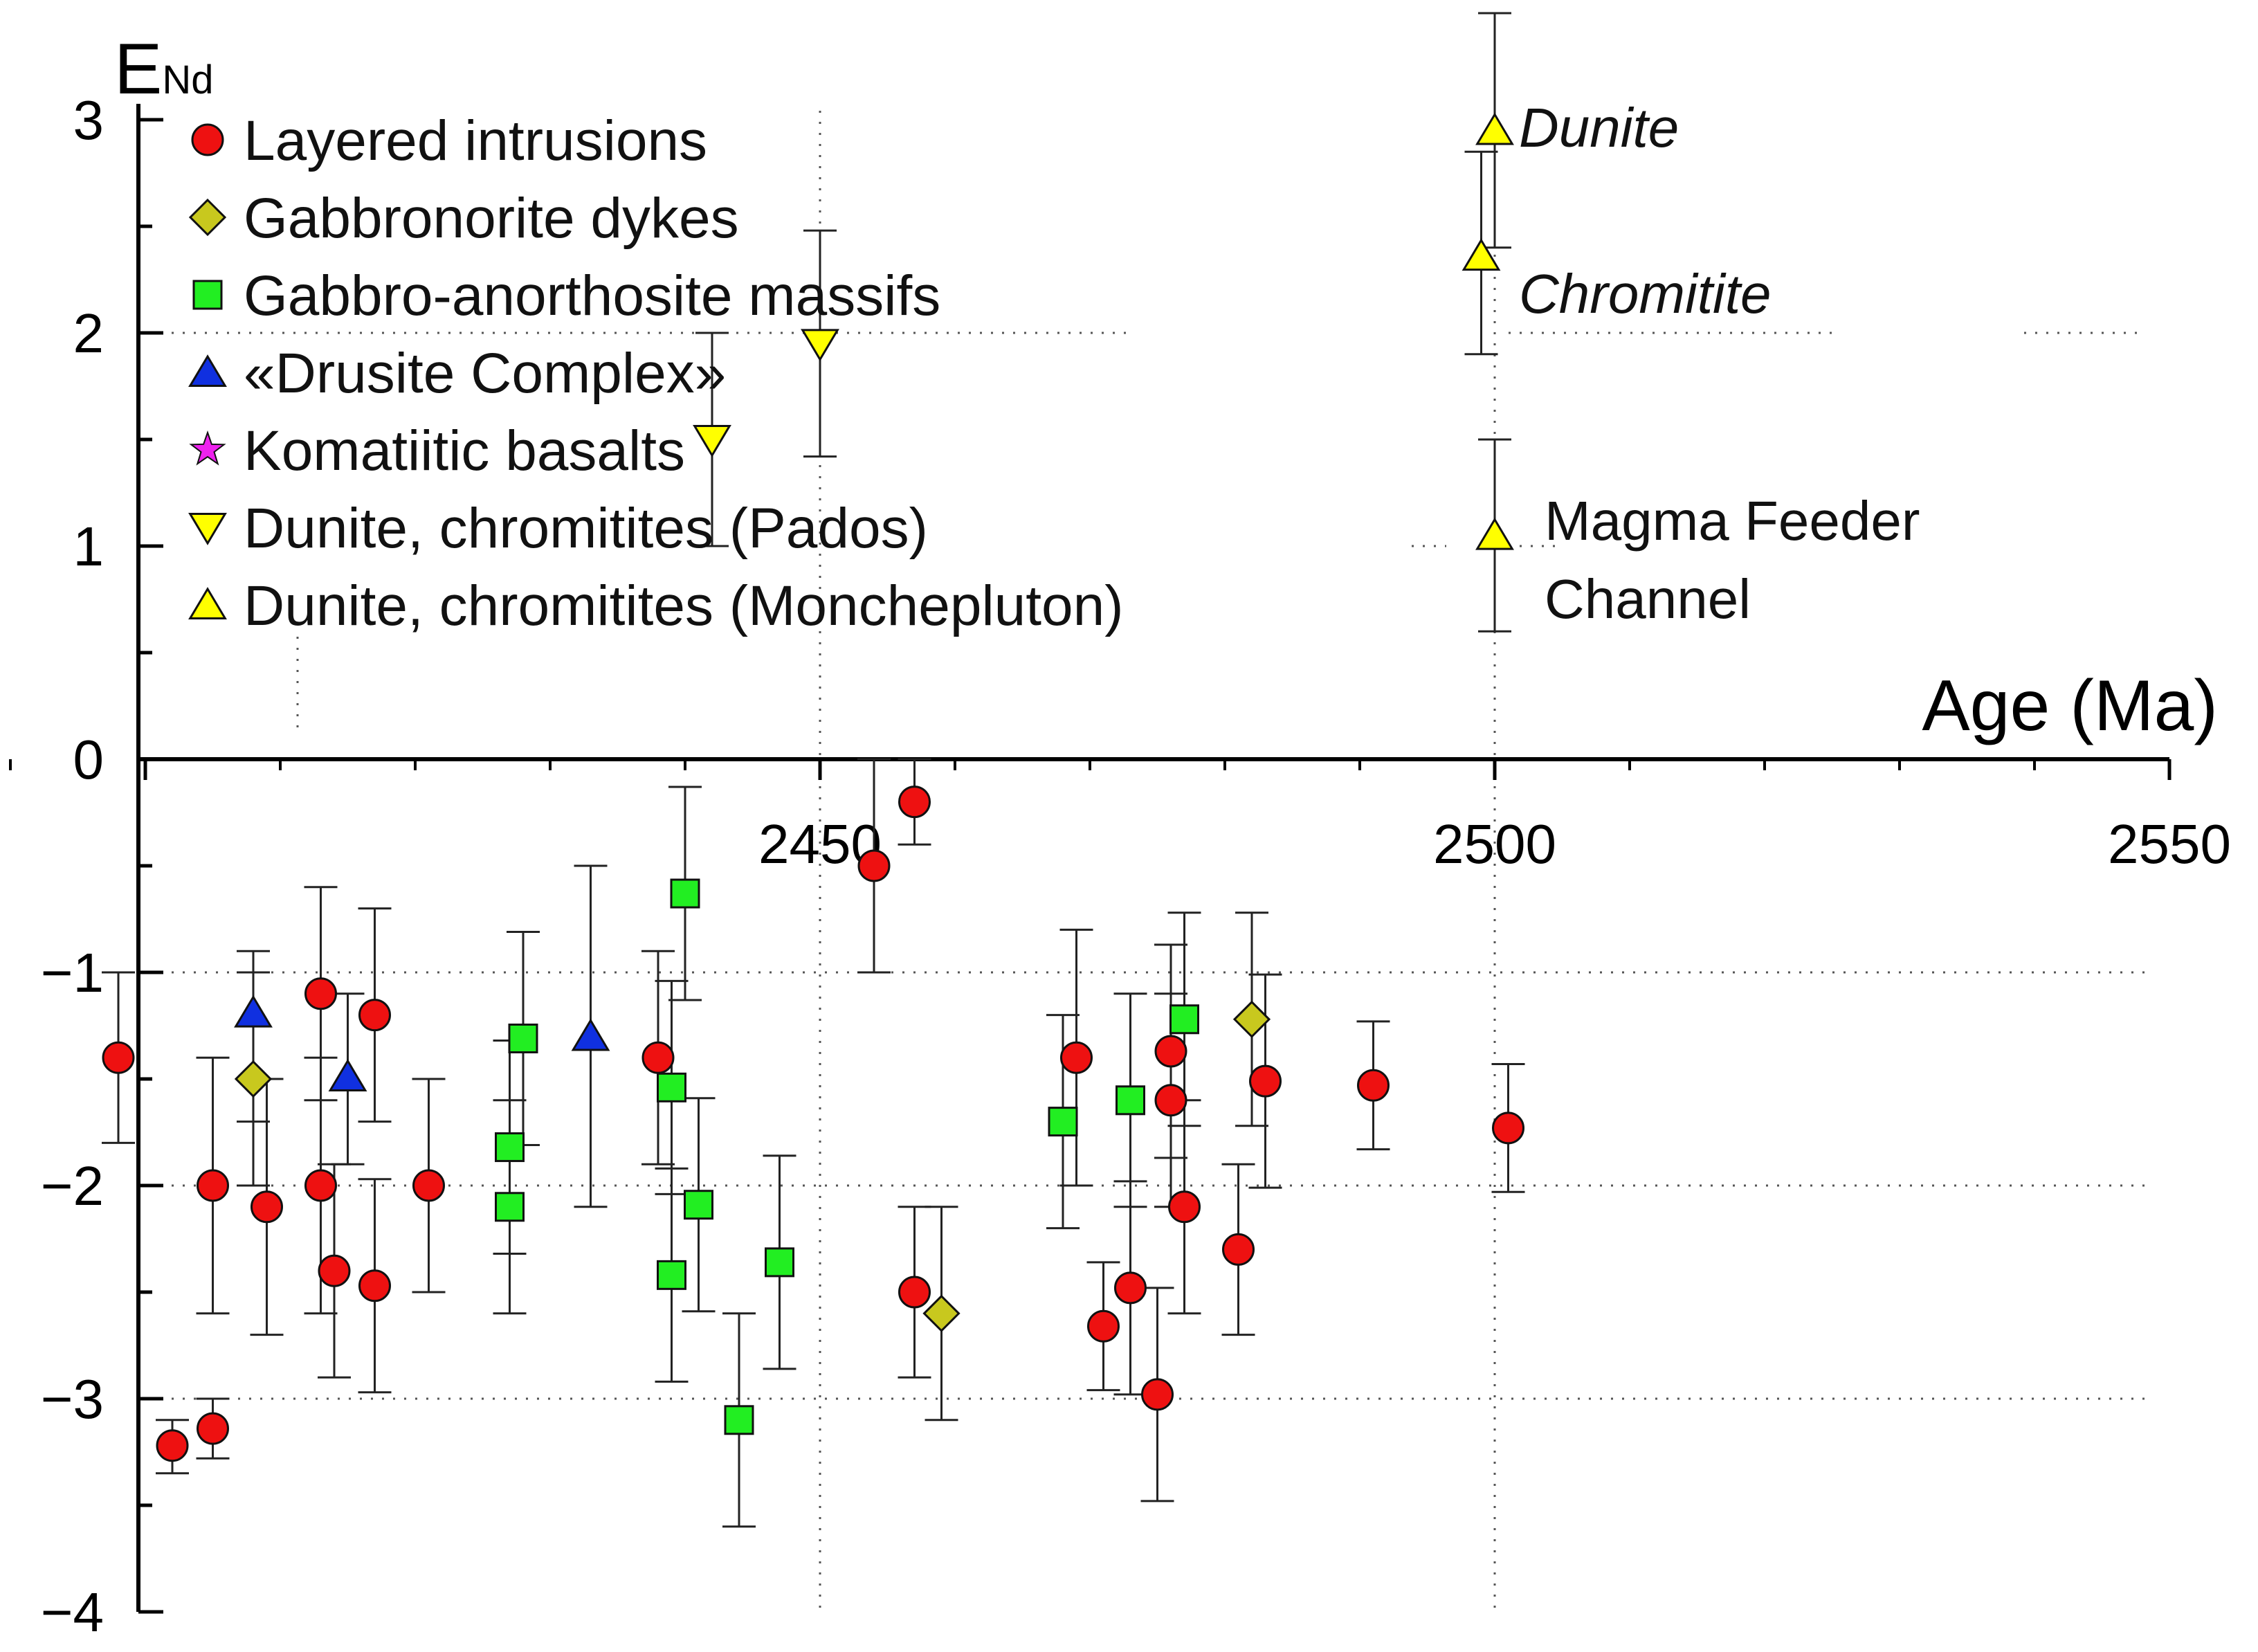  I want to click on legend-marker-drusite, so click(207, 371).